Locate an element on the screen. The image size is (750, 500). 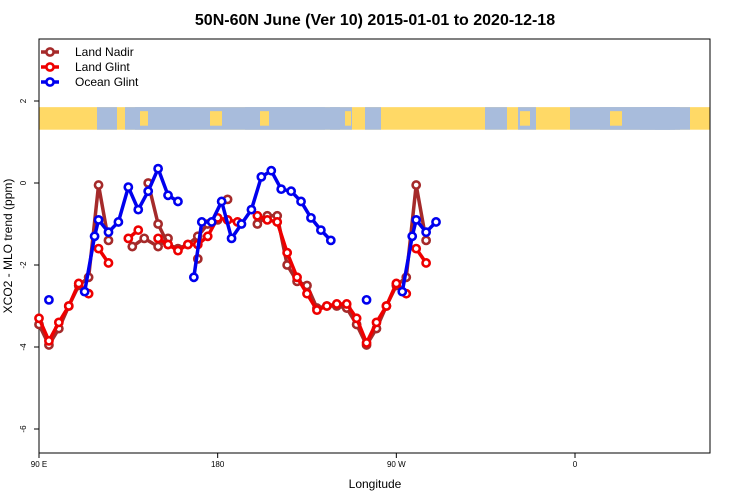
y-axis-label: XCO2 - MLO trend (ppm) is located at coordinates (8, 246).